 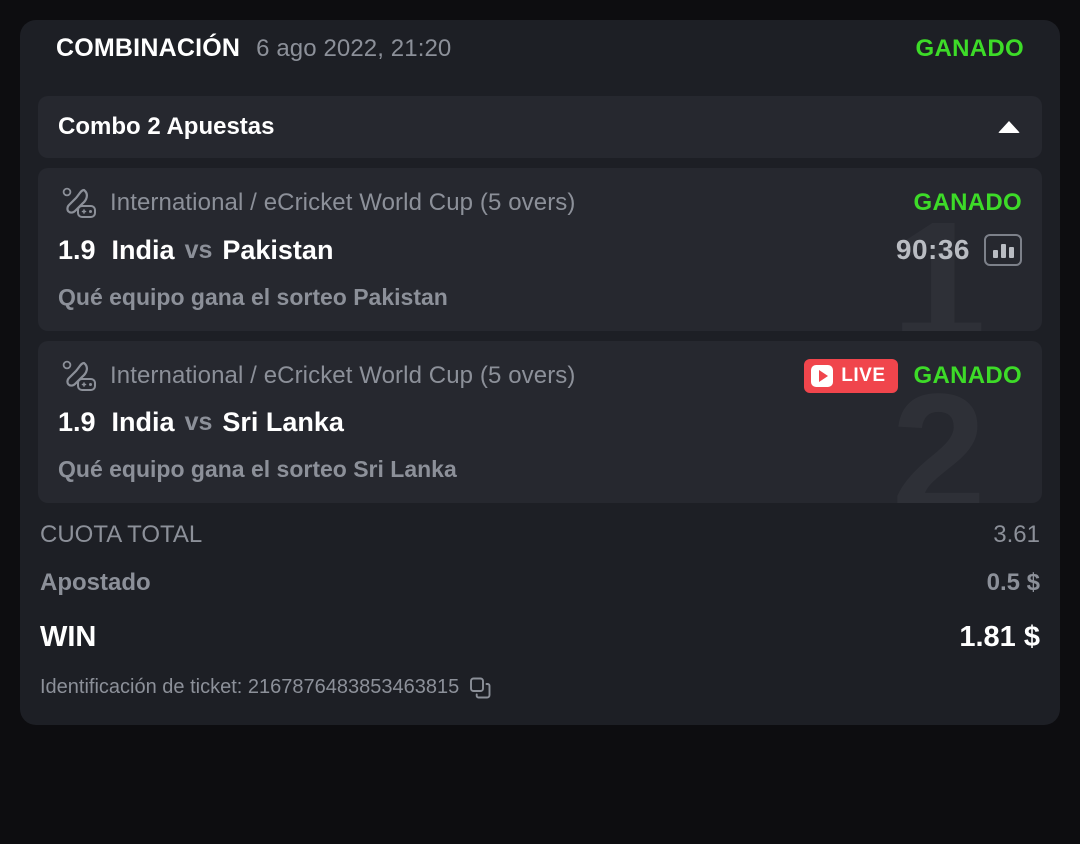 I want to click on win-label: WIN, so click(x=68, y=637).